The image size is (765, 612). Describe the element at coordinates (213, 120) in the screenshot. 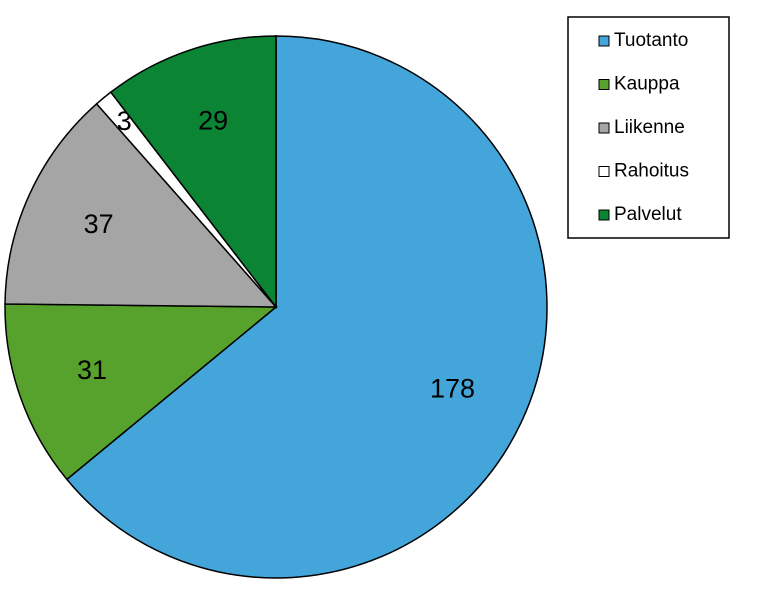

I see `value-label: 29` at that location.